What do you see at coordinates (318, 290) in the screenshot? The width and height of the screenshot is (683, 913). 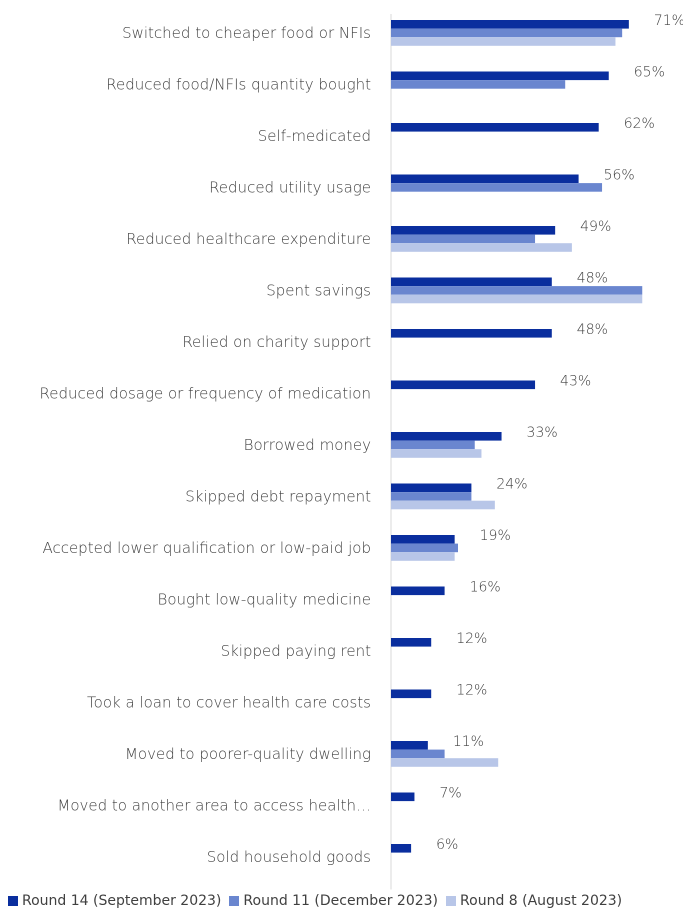 I see `category-label: Spent savings` at bounding box center [318, 290].